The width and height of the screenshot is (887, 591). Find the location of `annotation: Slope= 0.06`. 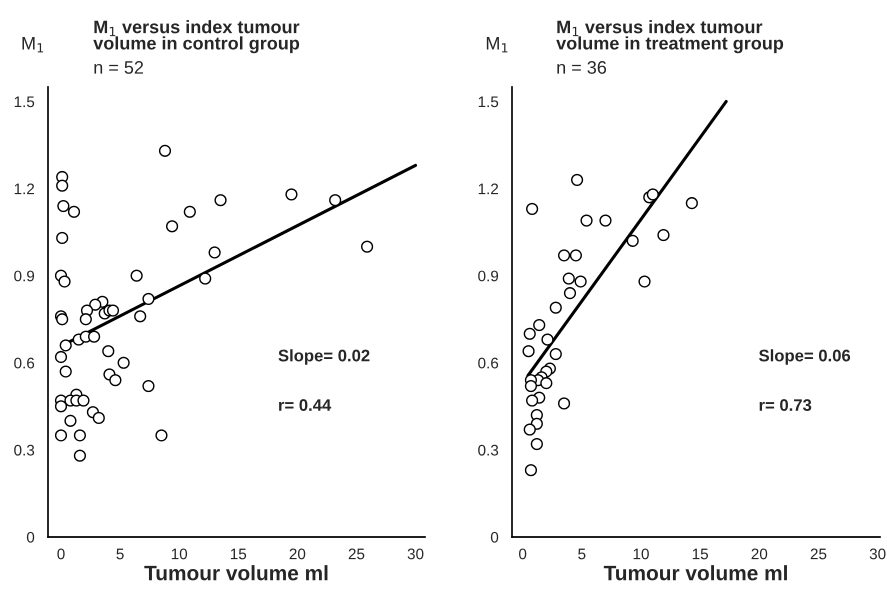

annotation: Slope= 0.06 is located at coordinates (804, 357).